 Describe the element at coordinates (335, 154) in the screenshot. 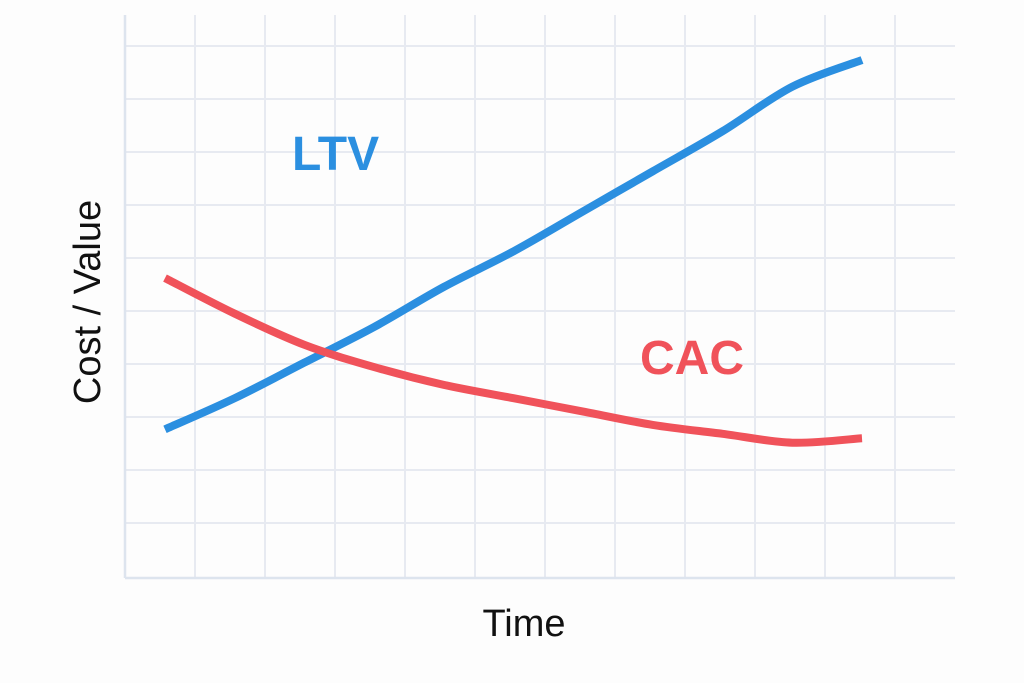

I see `series-label-ltv: LTV` at that location.